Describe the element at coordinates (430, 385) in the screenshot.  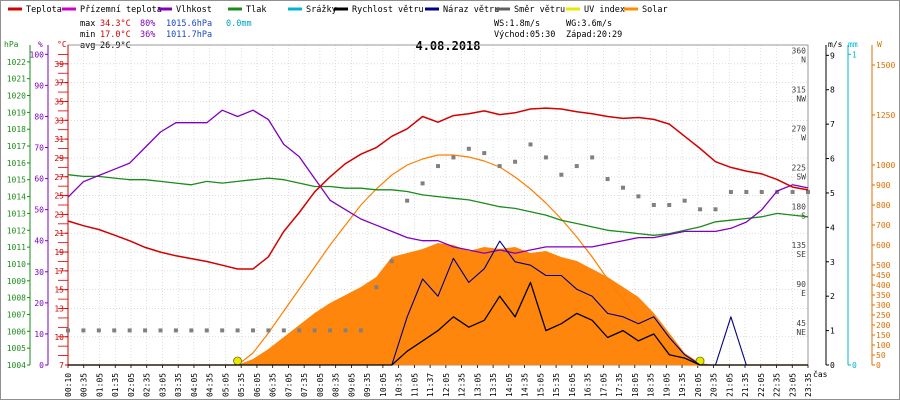
I see `x-tick-label: 11:37` at that location.